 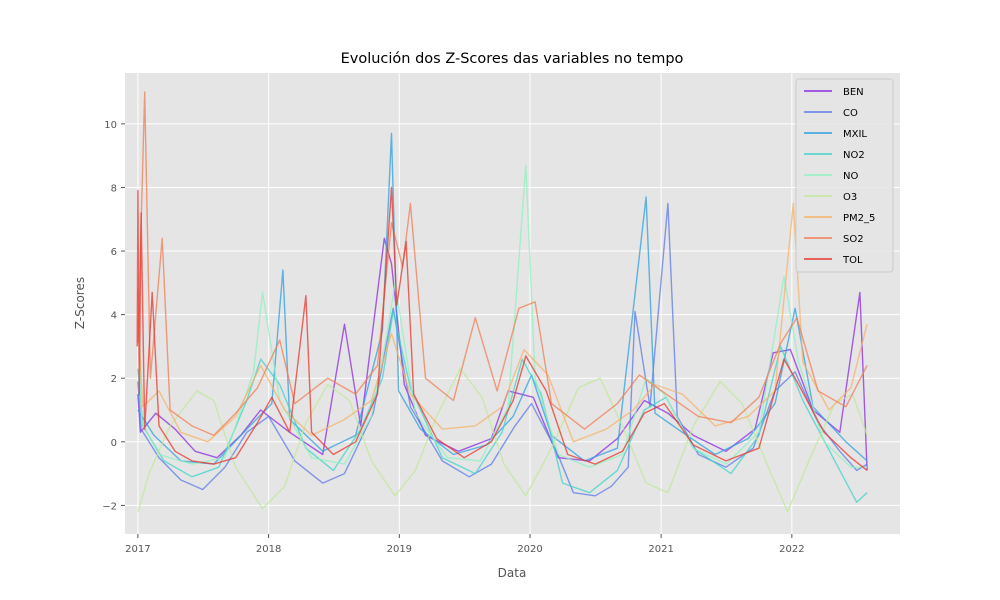 What do you see at coordinates (855, 134) in the screenshot?
I see `legend-label: MXIL` at bounding box center [855, 134].